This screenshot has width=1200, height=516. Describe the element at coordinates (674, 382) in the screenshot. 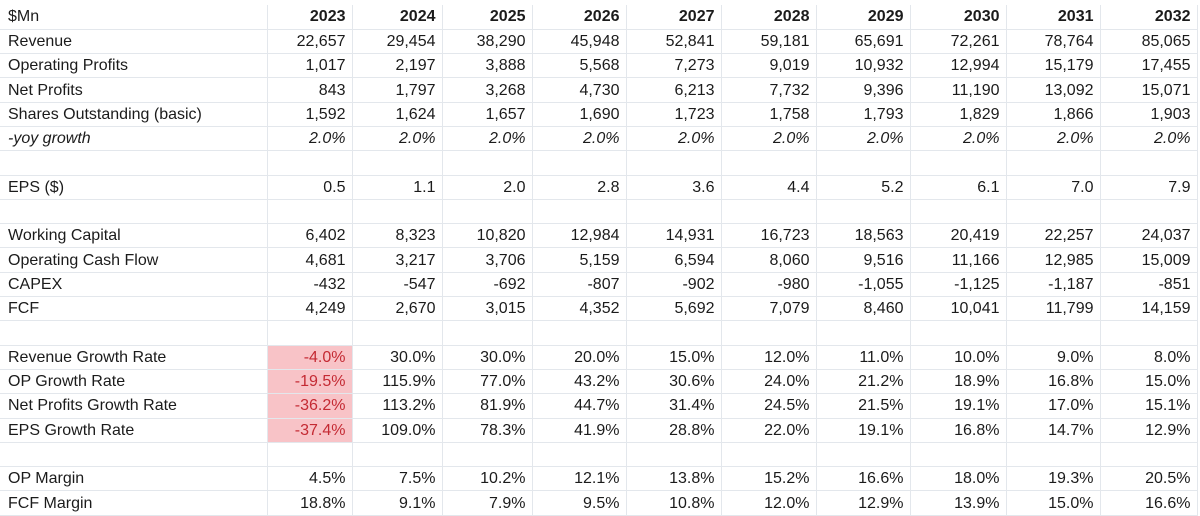

I see `value-cell: 30.6%` at that location.